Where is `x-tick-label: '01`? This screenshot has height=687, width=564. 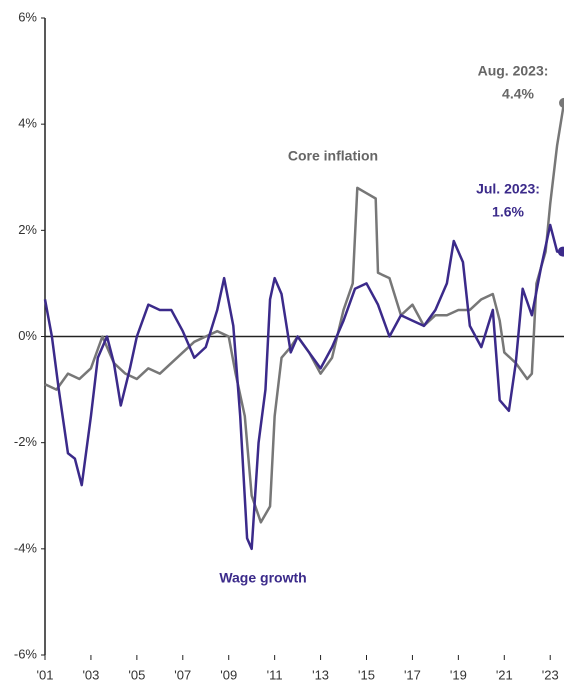
x-tick-label: '01 is located at coordinates (45, 674).